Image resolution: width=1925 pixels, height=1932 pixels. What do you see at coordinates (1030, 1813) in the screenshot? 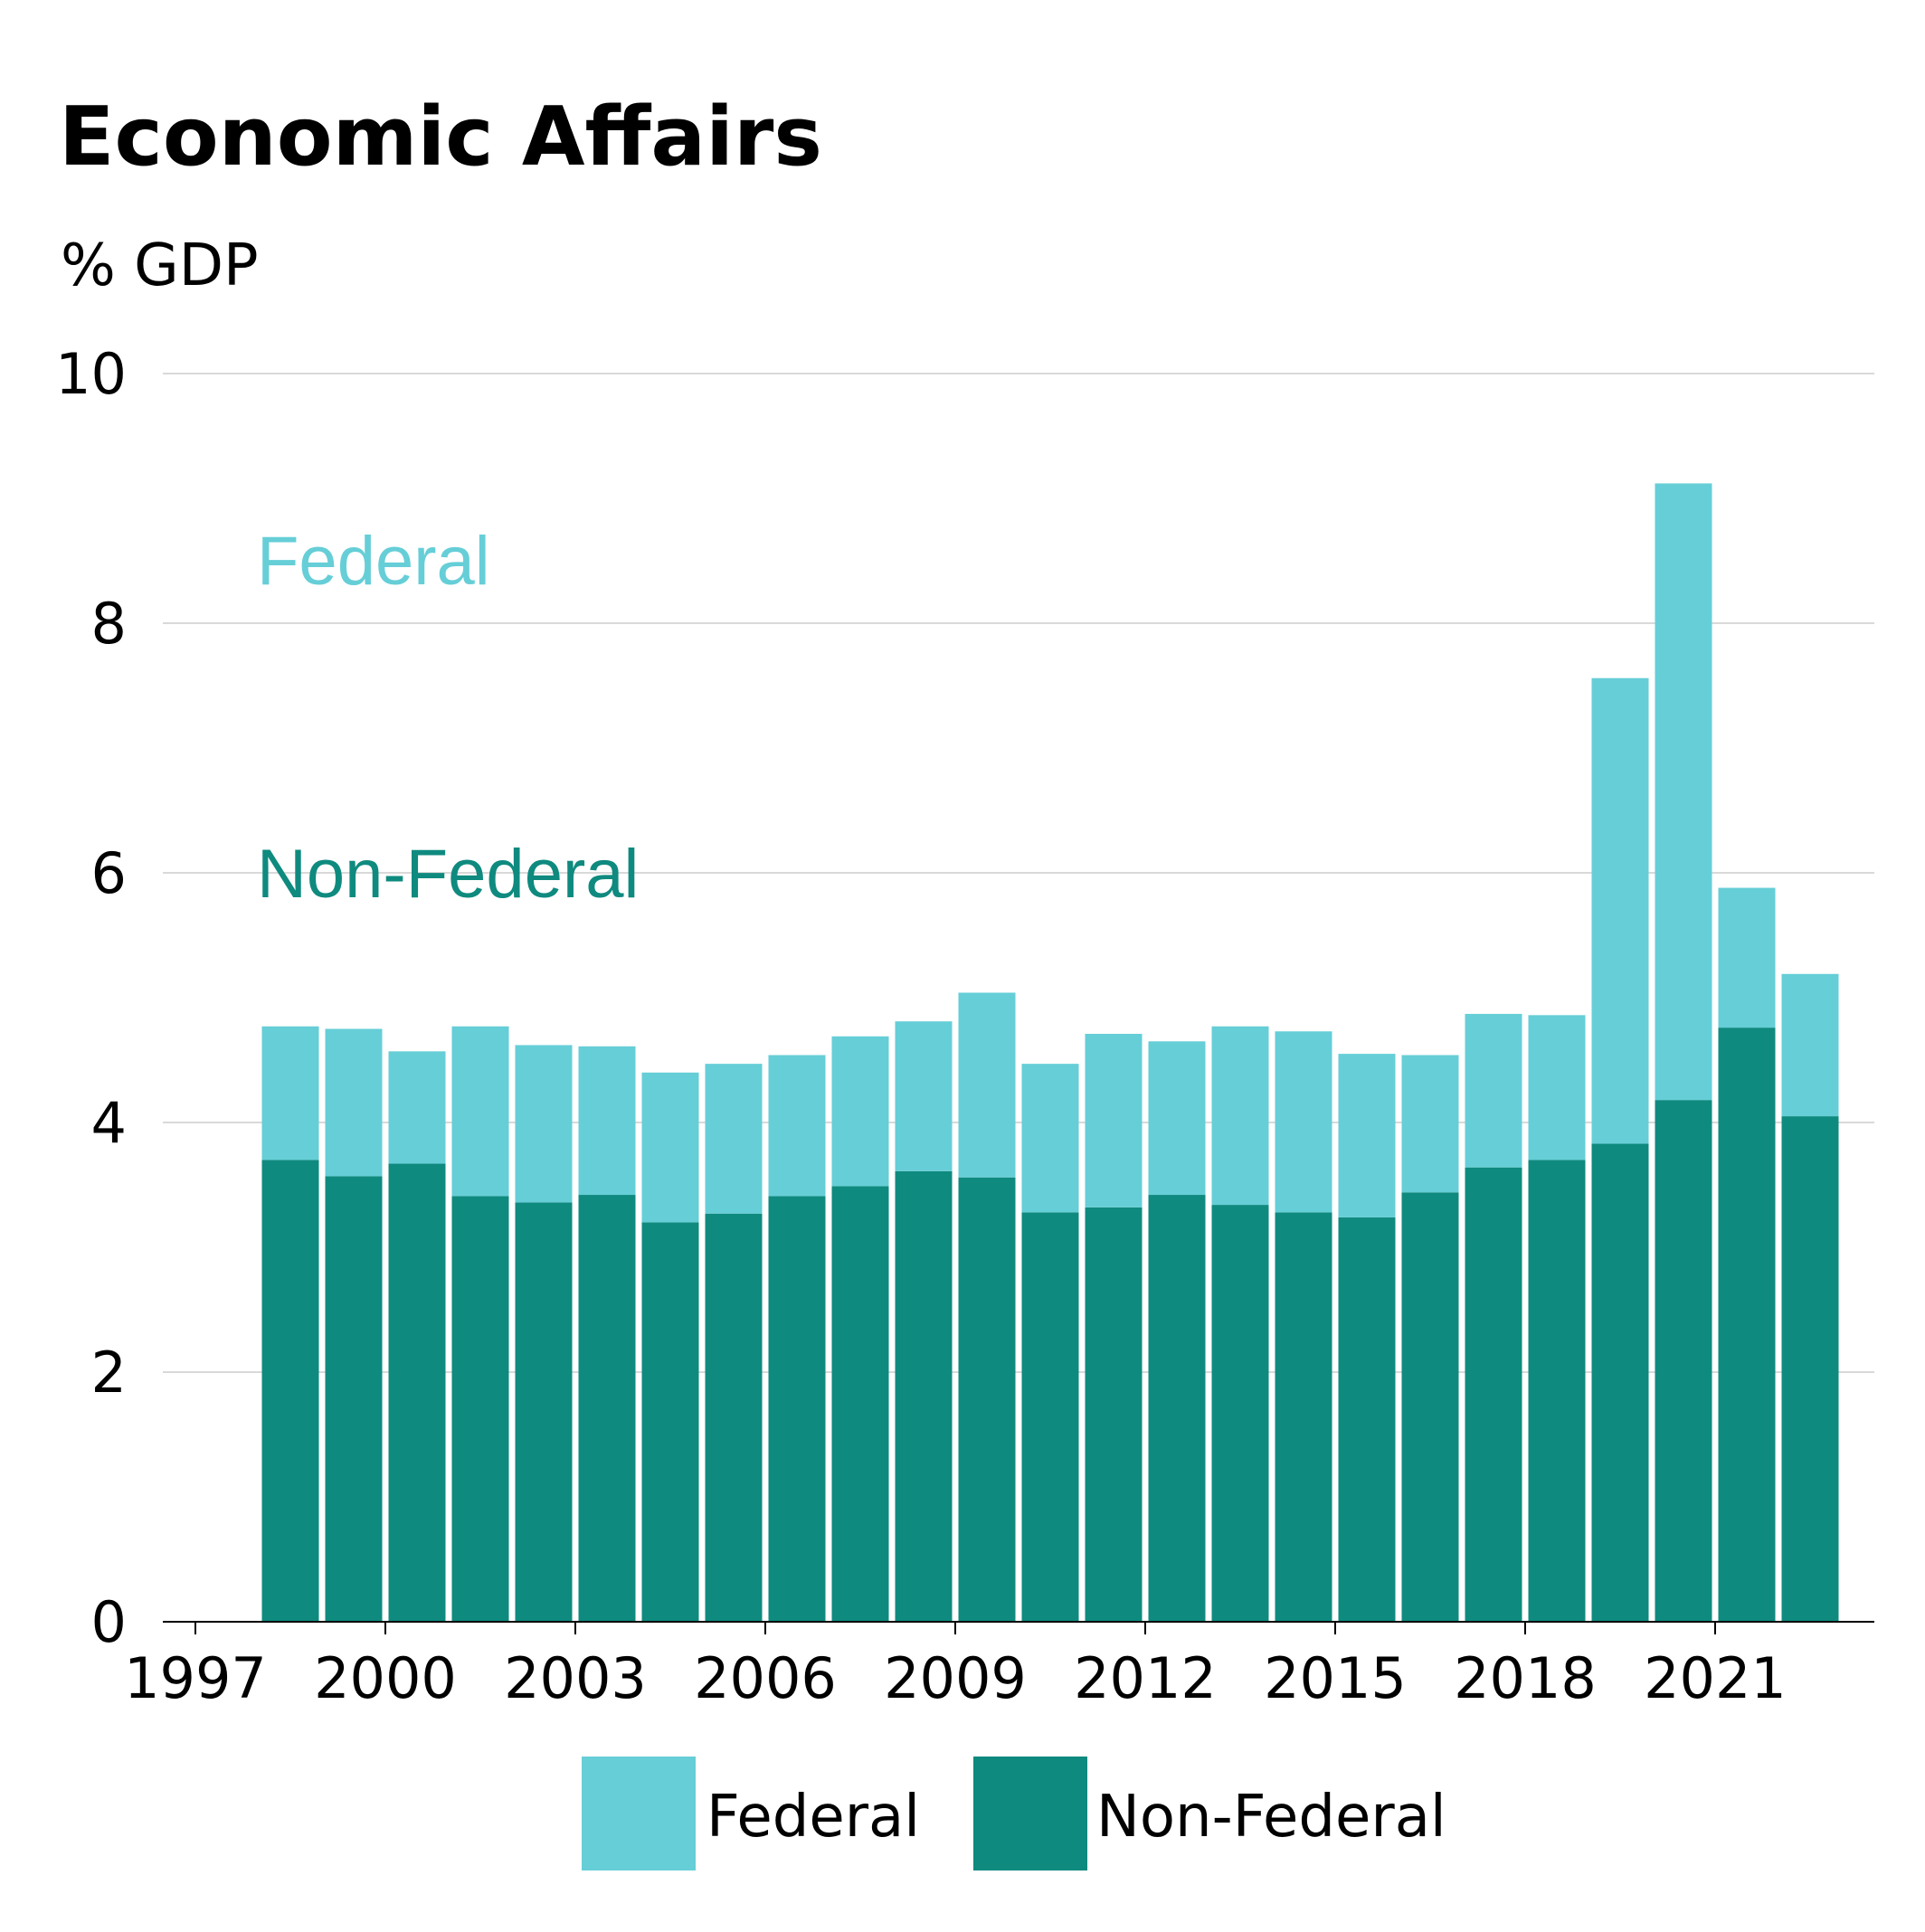
I see `legend-swatch-non-federal` at bounding box center [1030, 1813].